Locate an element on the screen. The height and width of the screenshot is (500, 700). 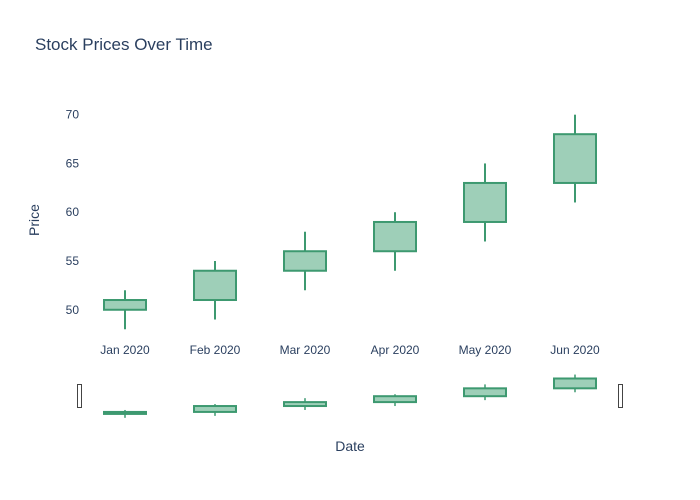
x-axis-title: Date is located at coordinates (350, 446).